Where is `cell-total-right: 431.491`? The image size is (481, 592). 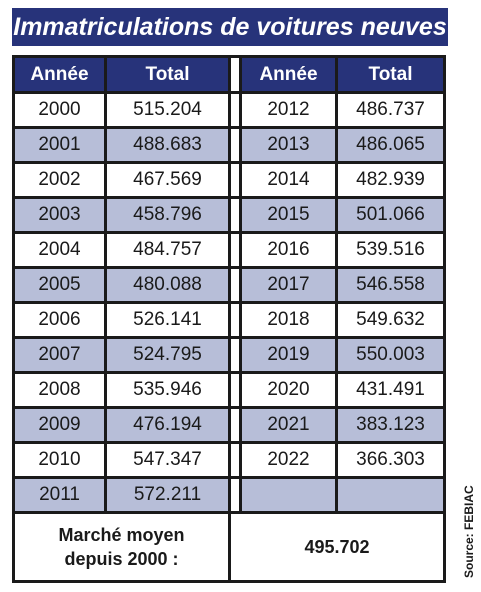 cell-total-right: 431.491 is located at coordinates (390, 392).